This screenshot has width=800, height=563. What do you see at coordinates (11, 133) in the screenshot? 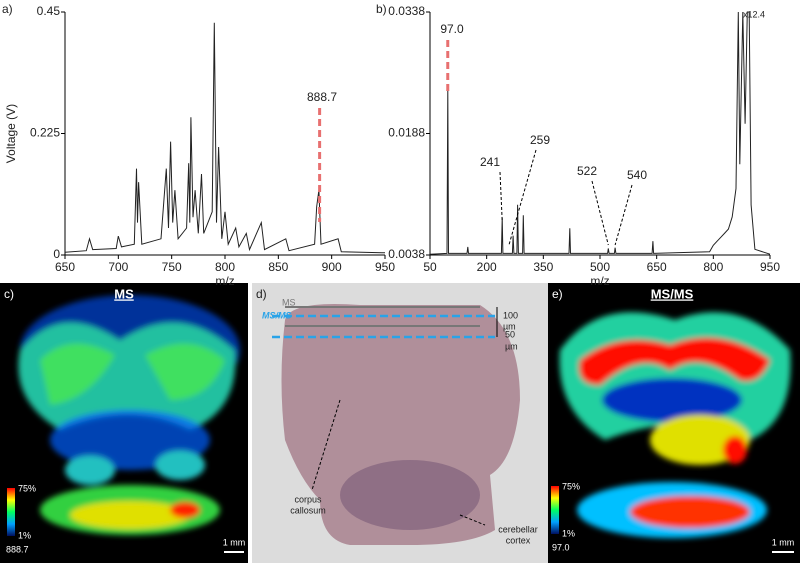
I see `y-axis-label: Voltage (V)` at bounding box center [11, 133].